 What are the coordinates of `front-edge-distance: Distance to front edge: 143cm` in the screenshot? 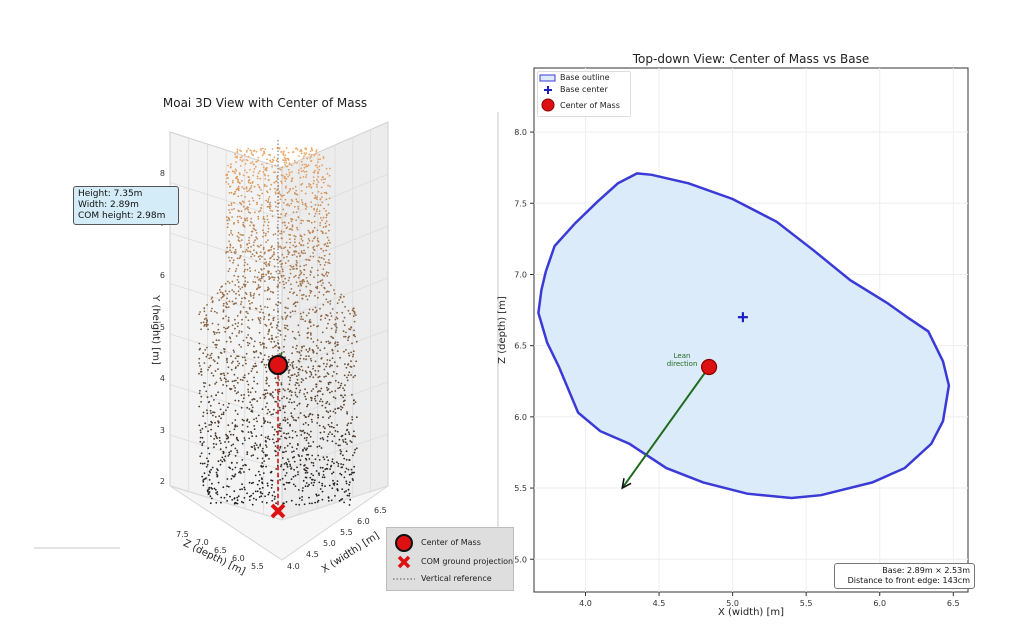 It's located at (908, 580).